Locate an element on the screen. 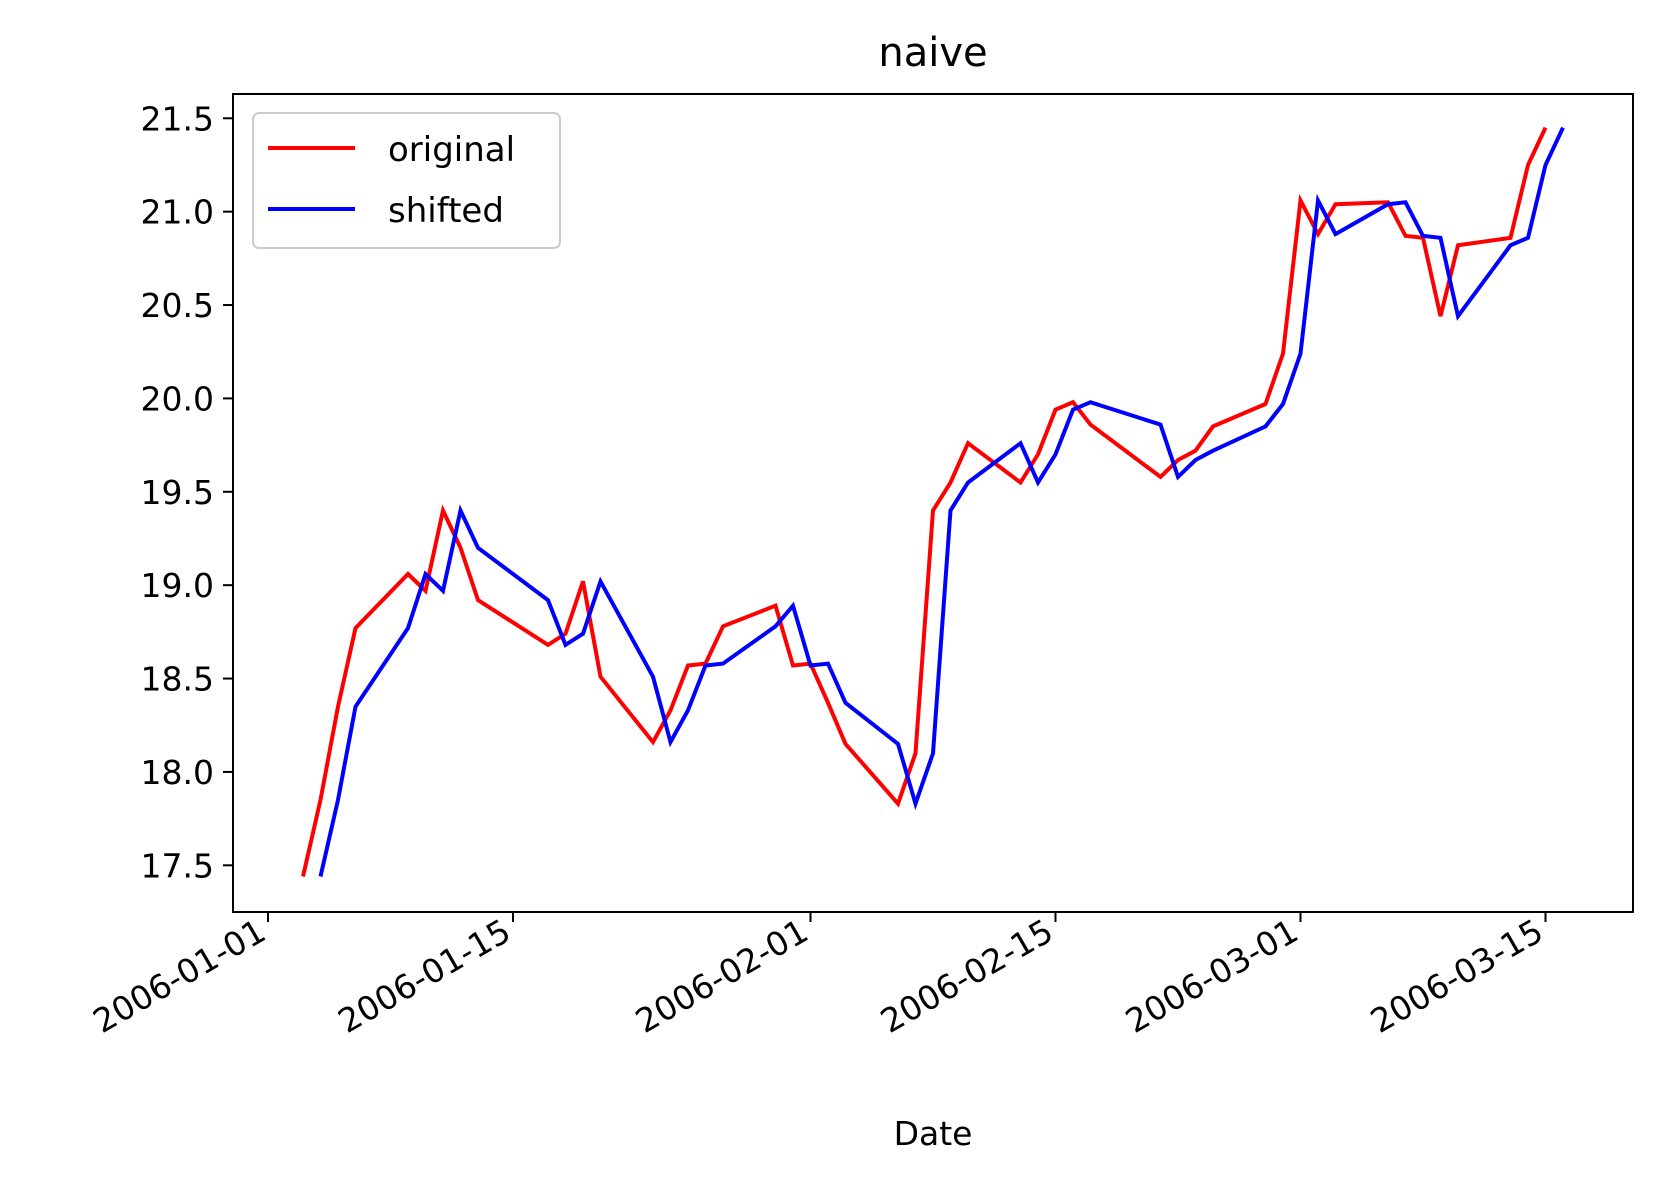  x-tick-label: 2006-02-15 is located at coordinates (967, 976).